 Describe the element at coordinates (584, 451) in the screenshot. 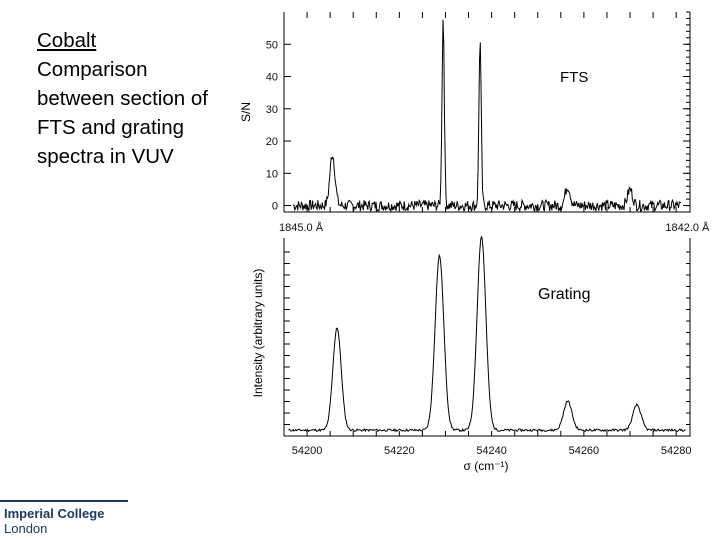

I see `grating-xtick-label: 54260` at that location.